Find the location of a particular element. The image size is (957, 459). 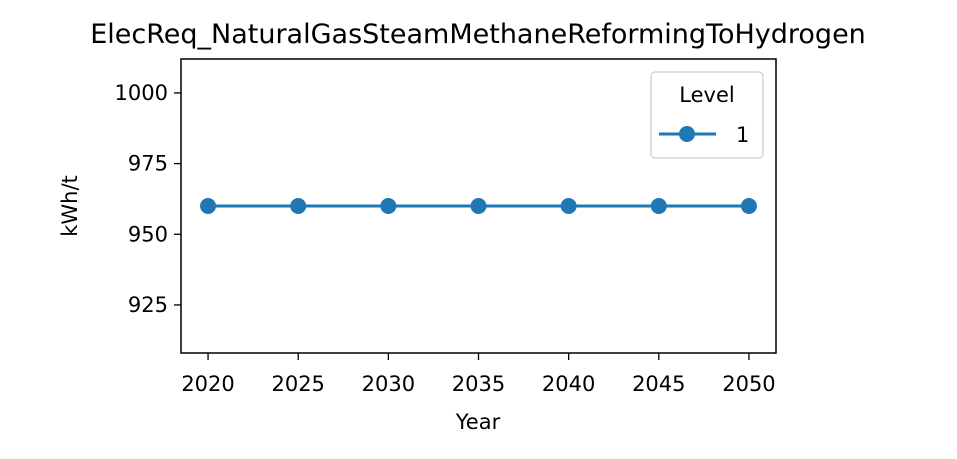

x-tick-label: 2040 is located at coordinates (568, 384).